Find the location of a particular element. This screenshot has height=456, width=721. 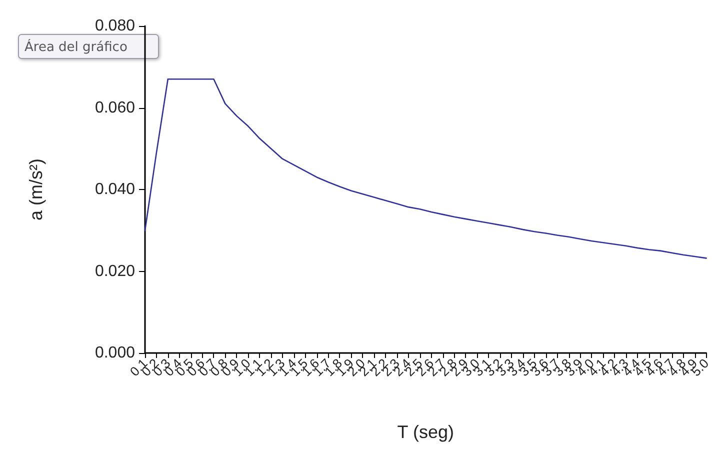

text: Área del gráfico is located at coordinates (76, 46).